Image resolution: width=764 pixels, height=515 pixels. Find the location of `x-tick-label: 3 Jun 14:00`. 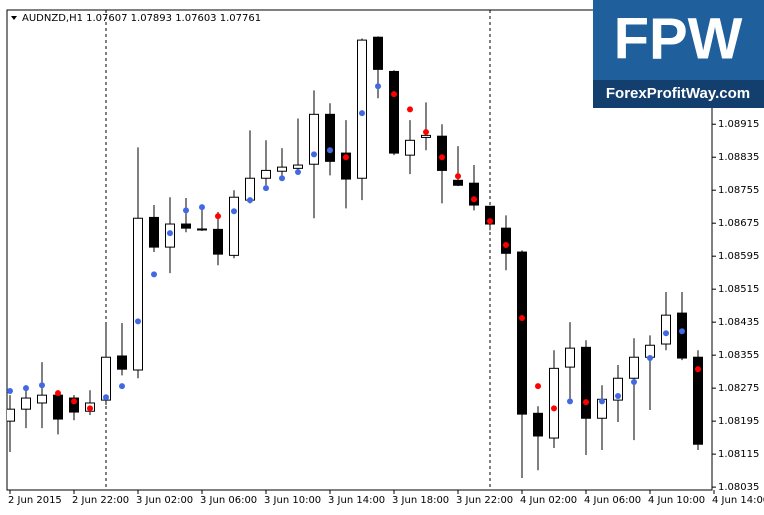

x-tick-label: 3 Jun 14:00 is located at coordinates (356, 500).